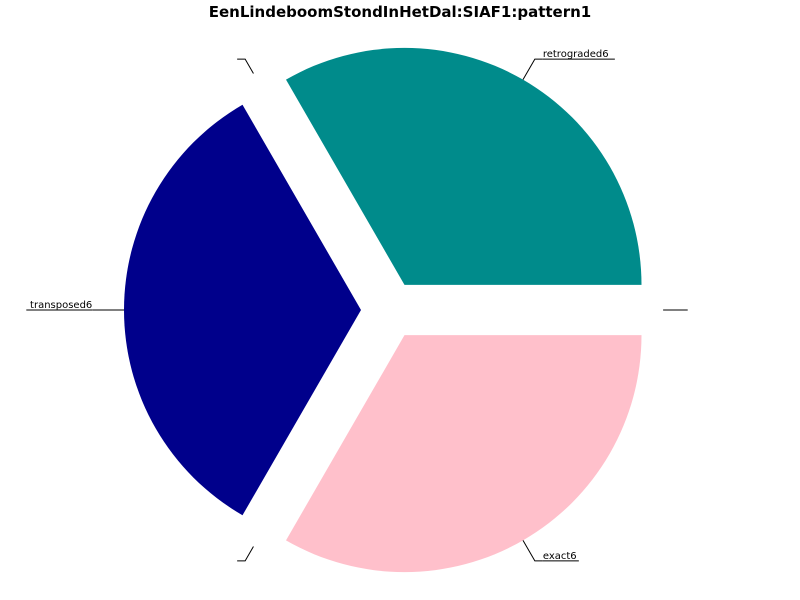  Describe the element at coordinates (576, 54) in the screenshot. I see `slice-label-retrograded6: retrograded6` at that location.